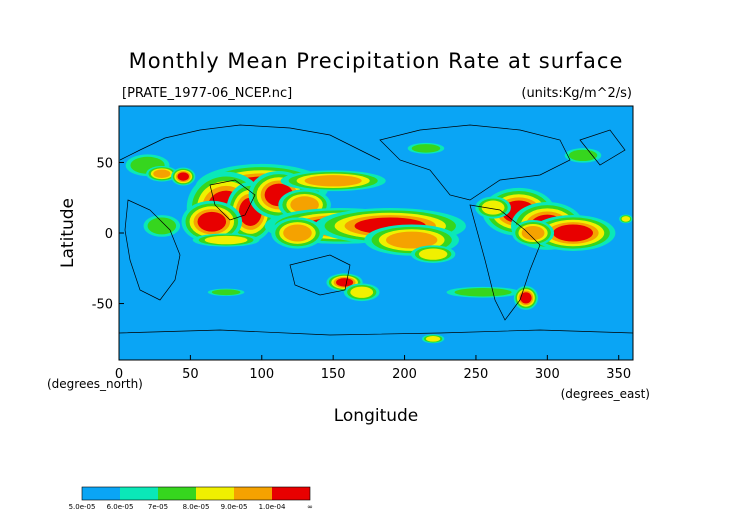 This screenshot has width=752, height=532. What do you see at coordinates (333, 374) in the screenshot?
I see `x-tick-label: 150` at bounding box center [333, 374].